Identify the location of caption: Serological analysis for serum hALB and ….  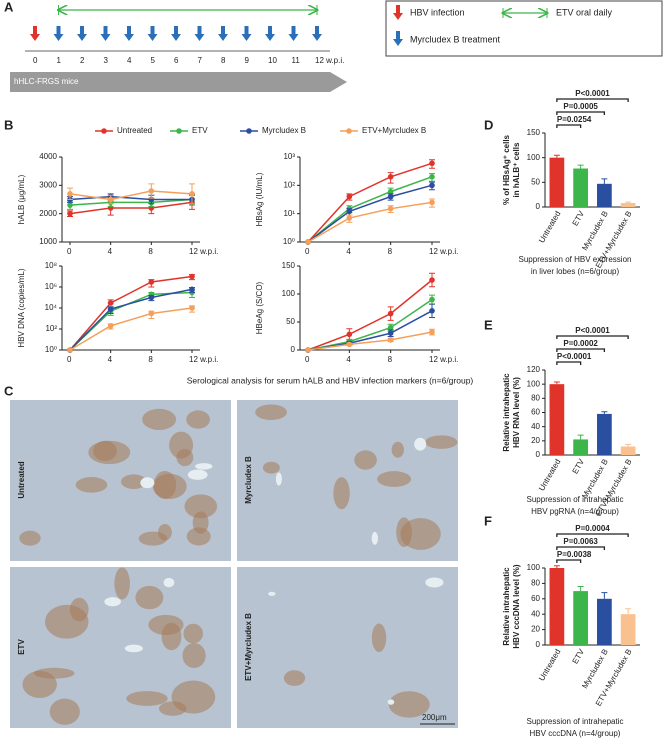
(330, 380).